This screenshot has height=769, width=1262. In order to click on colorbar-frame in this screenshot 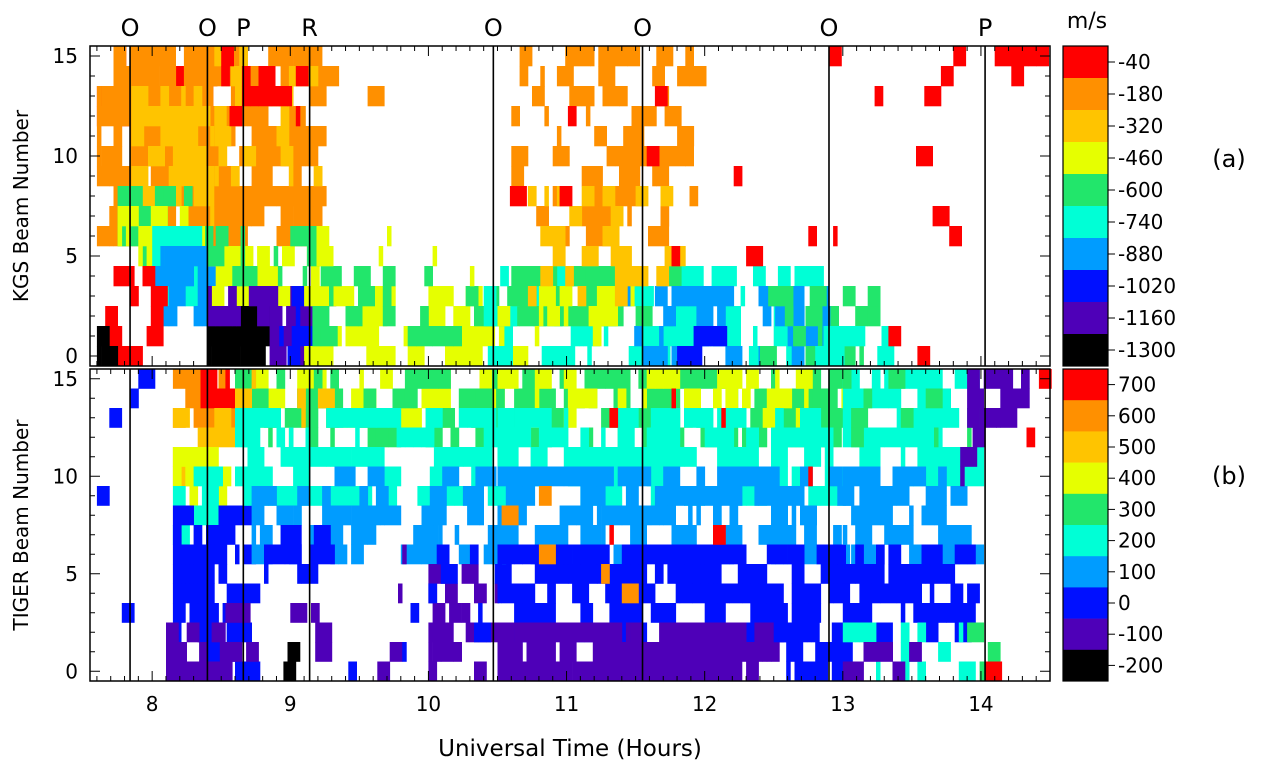, I will do `click(1085, 206)`.